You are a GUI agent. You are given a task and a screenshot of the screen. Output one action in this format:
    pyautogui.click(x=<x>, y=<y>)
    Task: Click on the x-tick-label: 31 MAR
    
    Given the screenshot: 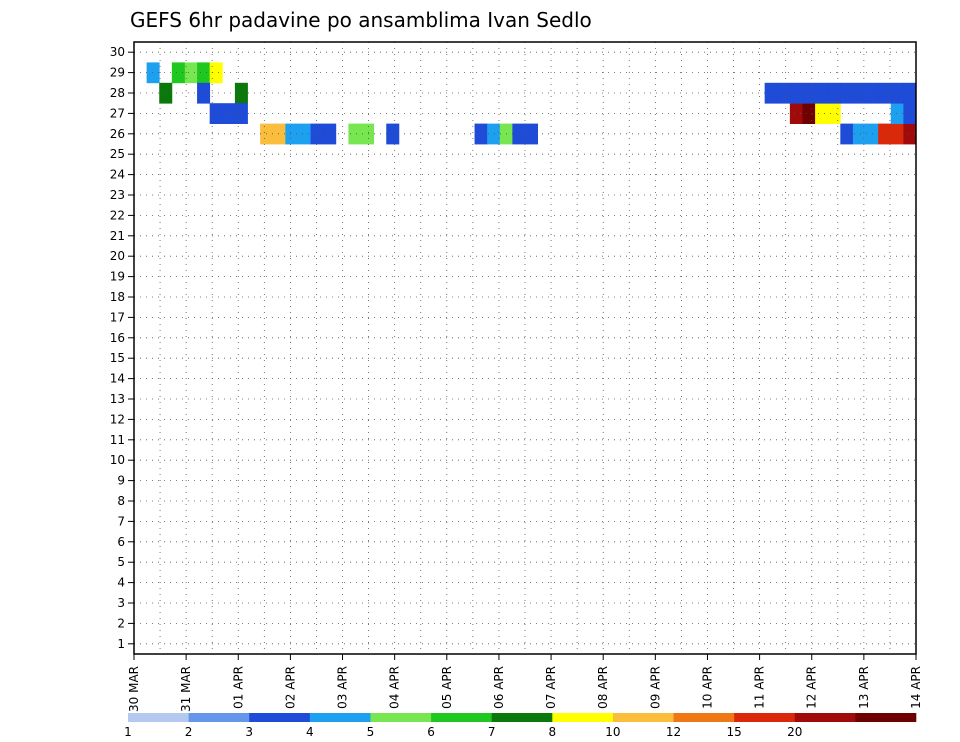 What is the action you would take?
    pyautogui.click(x=186, y=689)
    